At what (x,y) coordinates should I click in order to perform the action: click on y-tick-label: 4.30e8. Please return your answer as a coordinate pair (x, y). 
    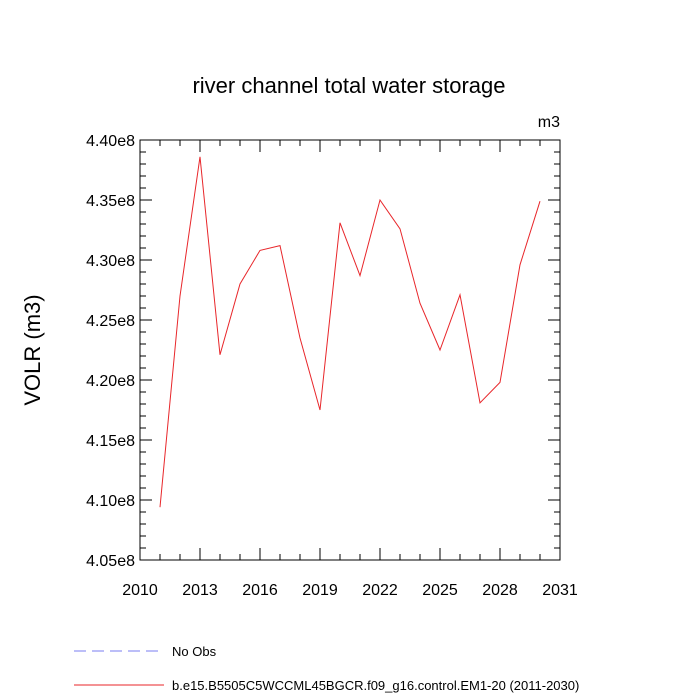
    Looking at the image, I should click on (110, 261).